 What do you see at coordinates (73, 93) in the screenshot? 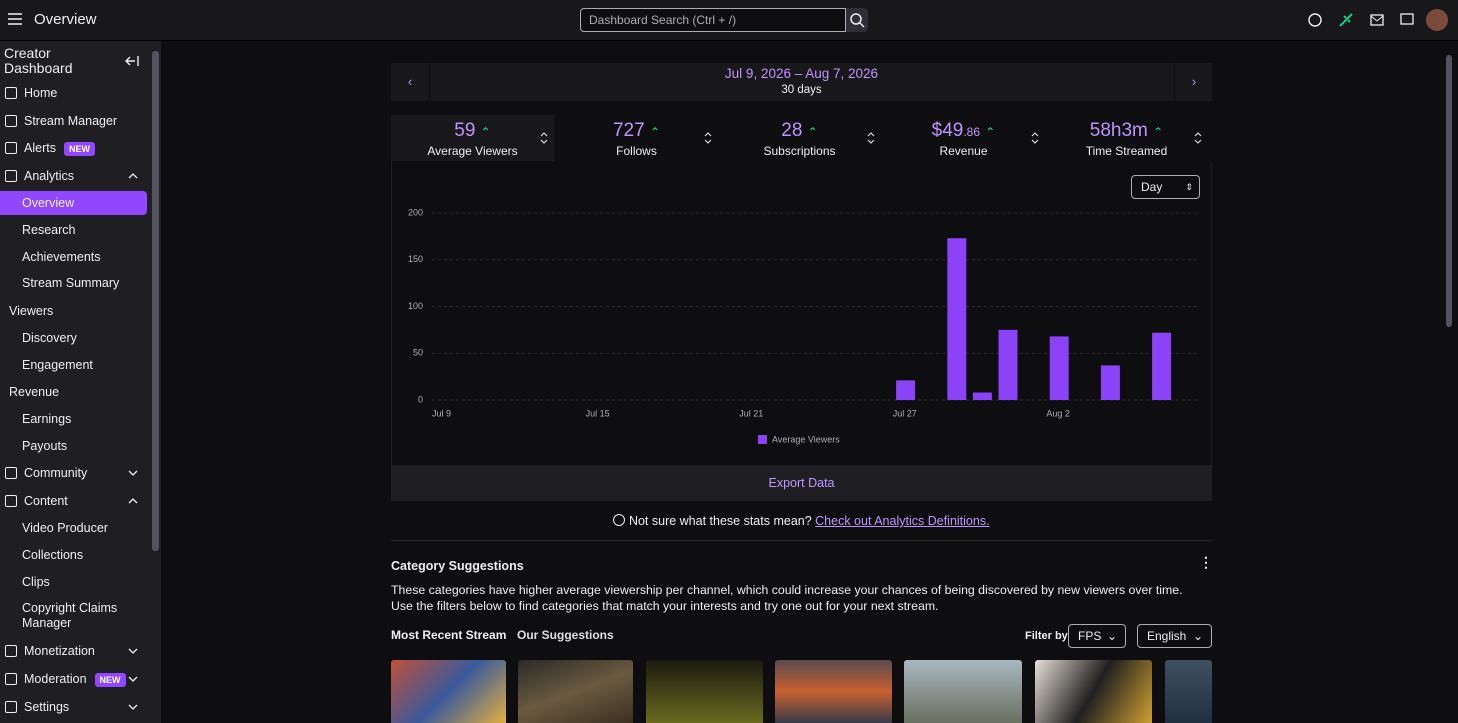
I see `nav-item: Home` at bounding box center [73, 93].